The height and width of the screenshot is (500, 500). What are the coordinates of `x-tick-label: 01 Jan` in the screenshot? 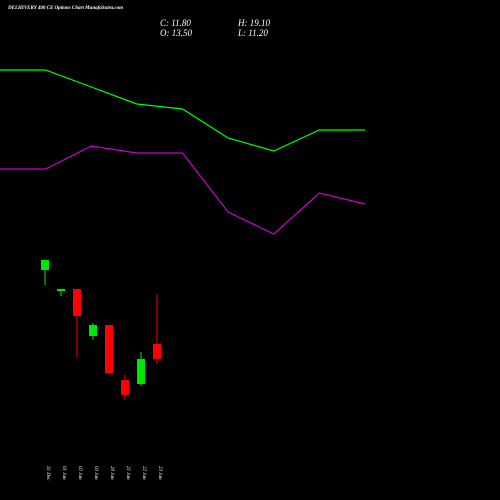 It's located at (63, 473).